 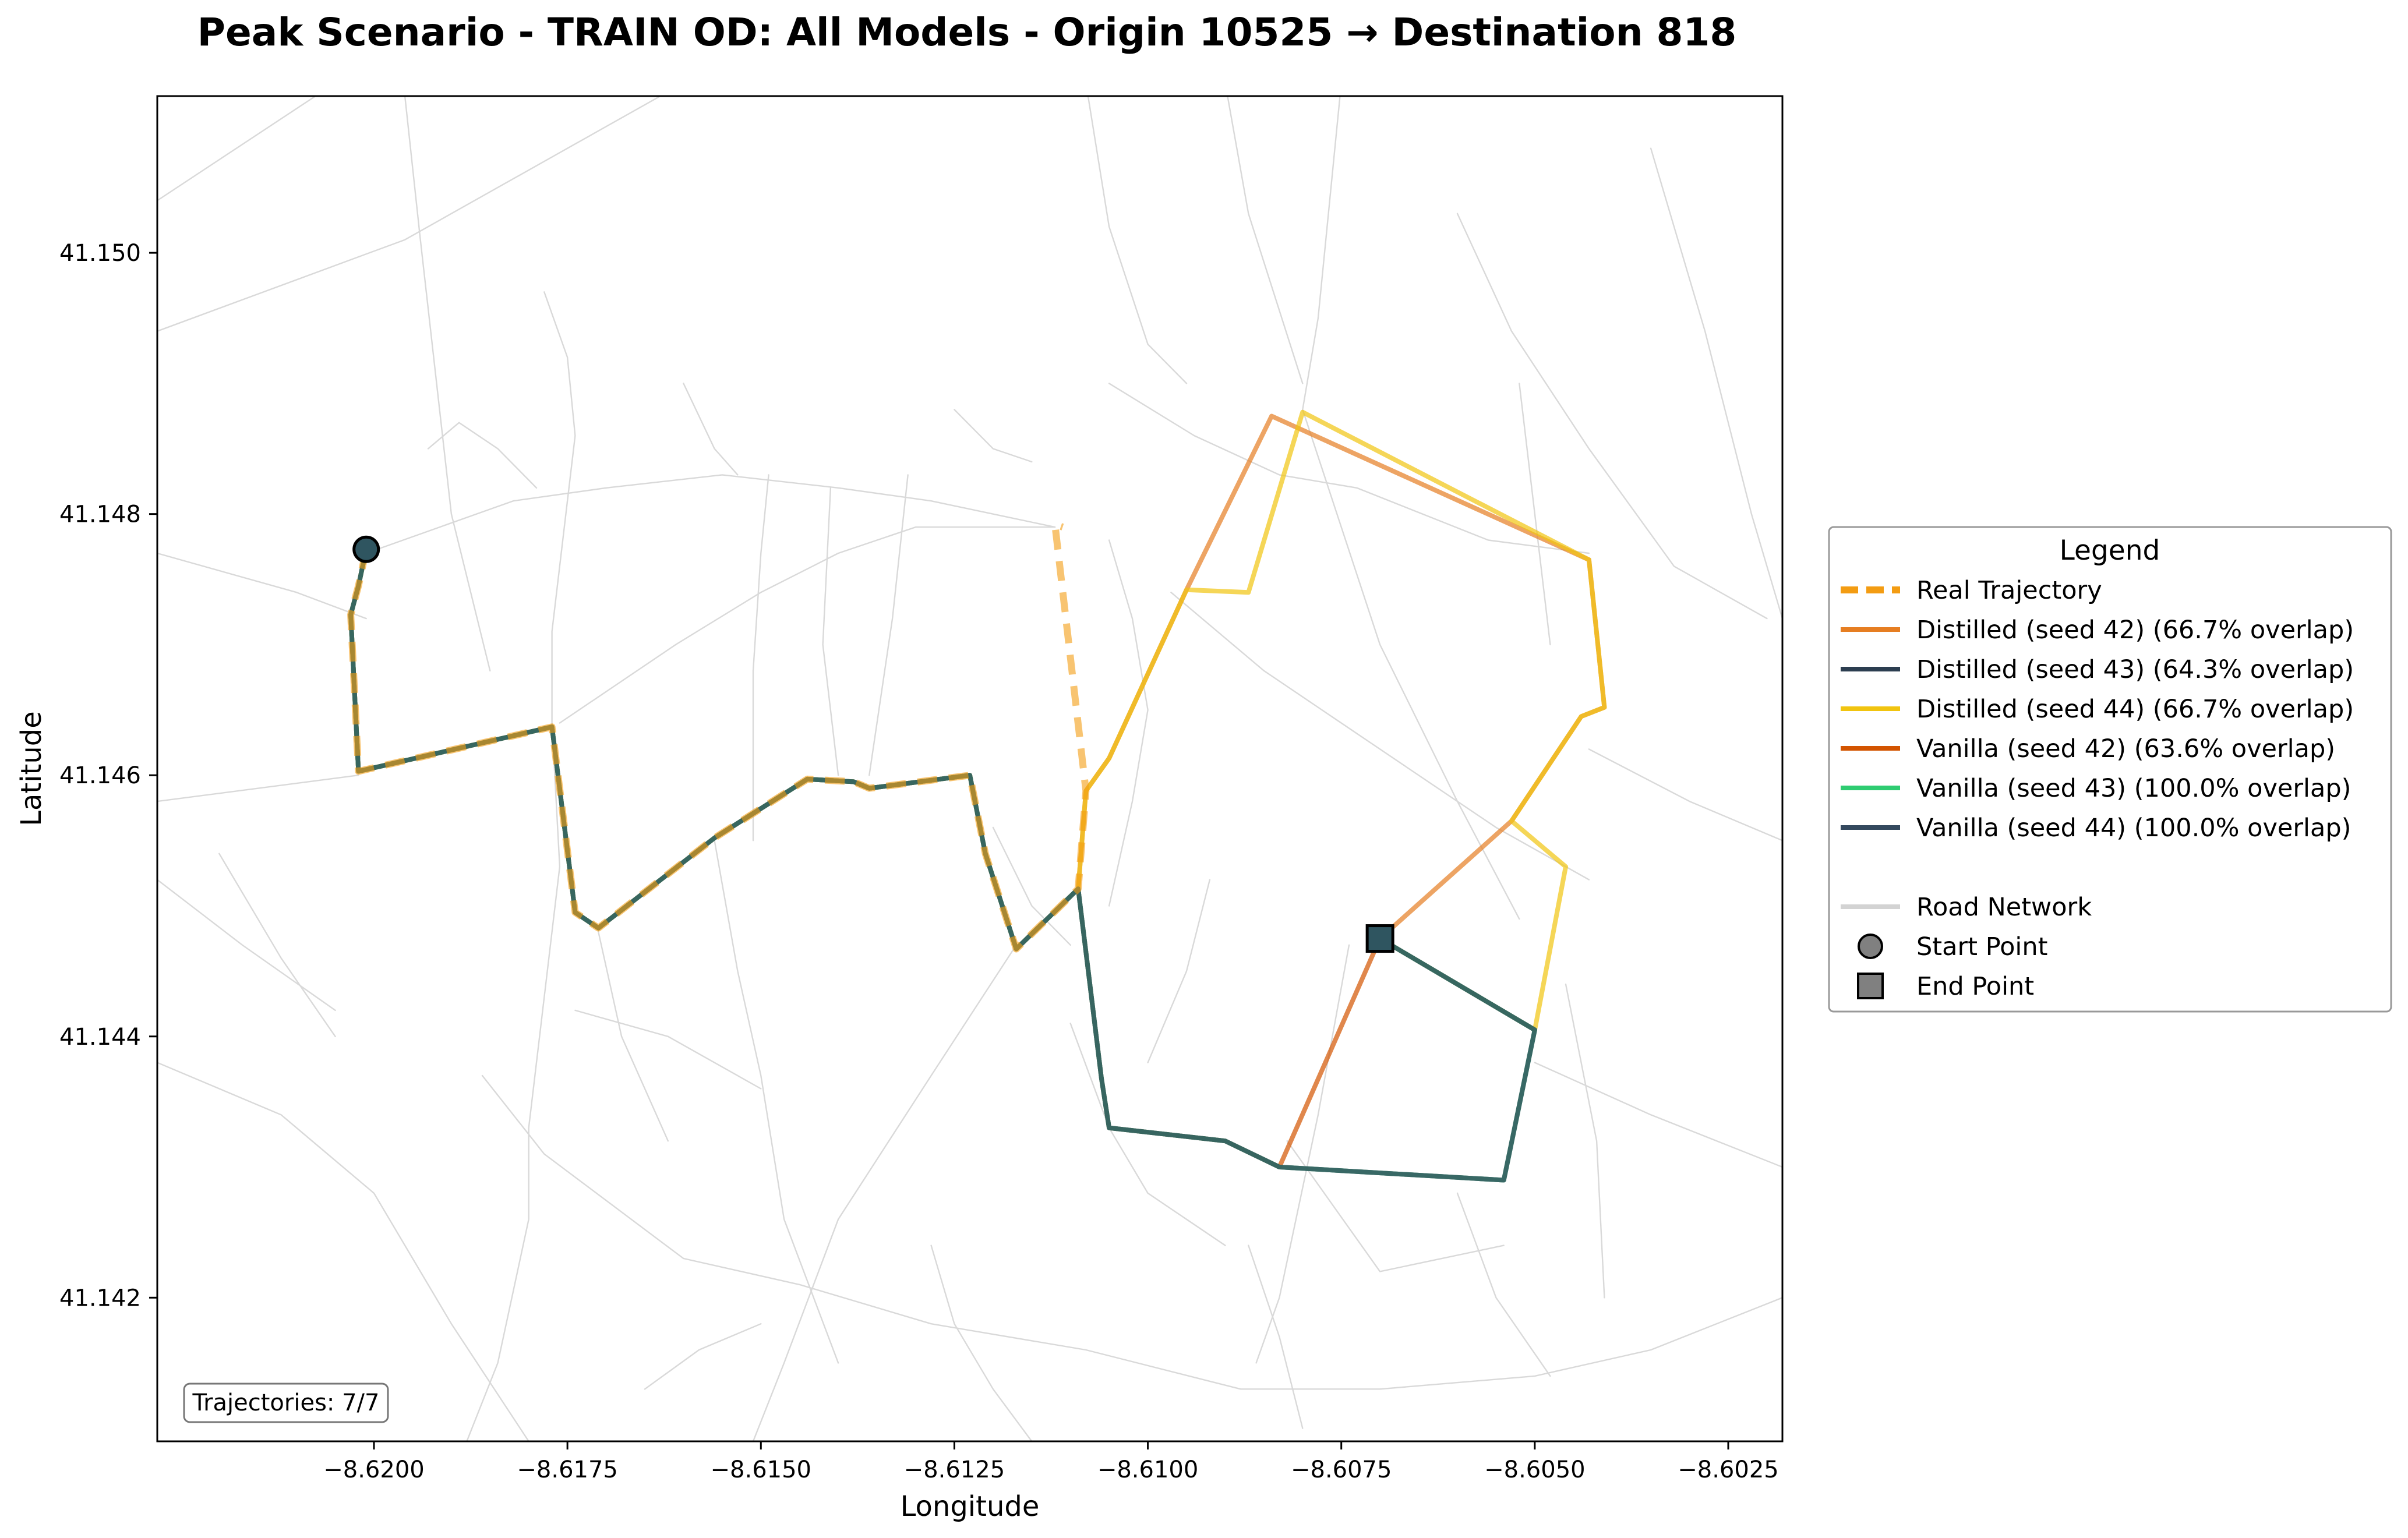 I want to click on legend-entry: Vanilla (seed 42) (63.6% overlap), so click(x=2088, y=748).